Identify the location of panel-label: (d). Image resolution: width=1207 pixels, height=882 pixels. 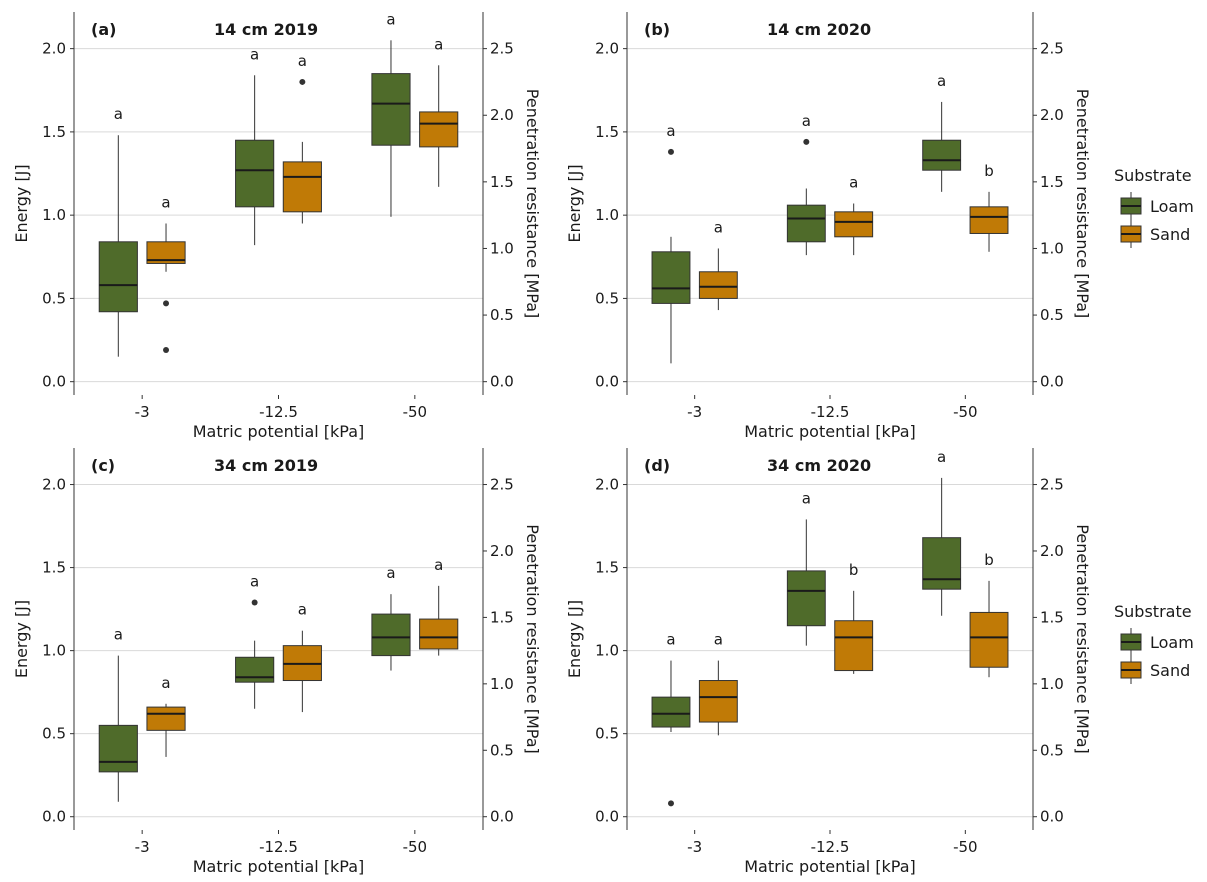
(657, 465).